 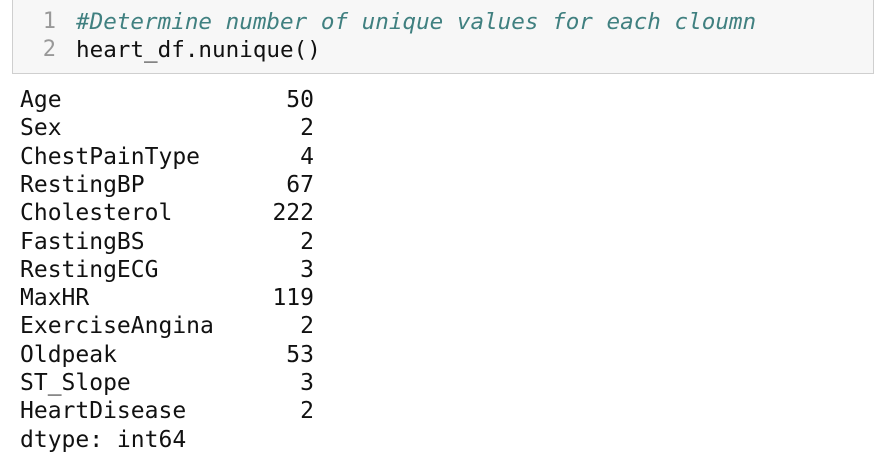 What do you see at coordinates (103, 439) in the screenshot?
I see `dtype: dtype: int64` at bounding box center [103, 439].